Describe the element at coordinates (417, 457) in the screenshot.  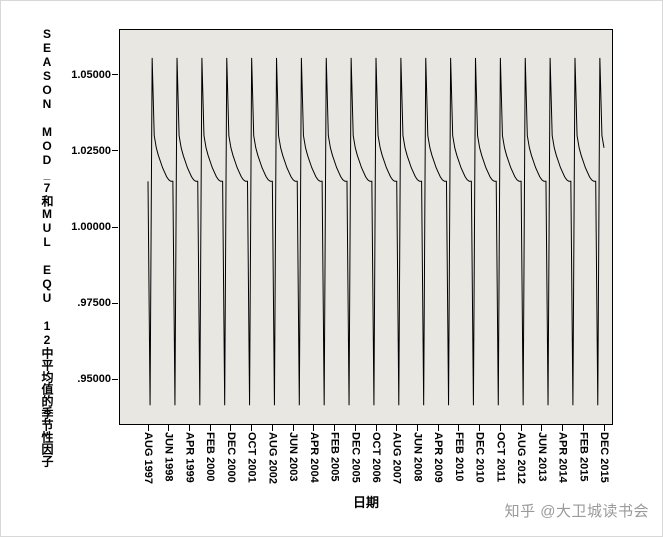
I see `x-tick-label: JUN 2008` at that location.